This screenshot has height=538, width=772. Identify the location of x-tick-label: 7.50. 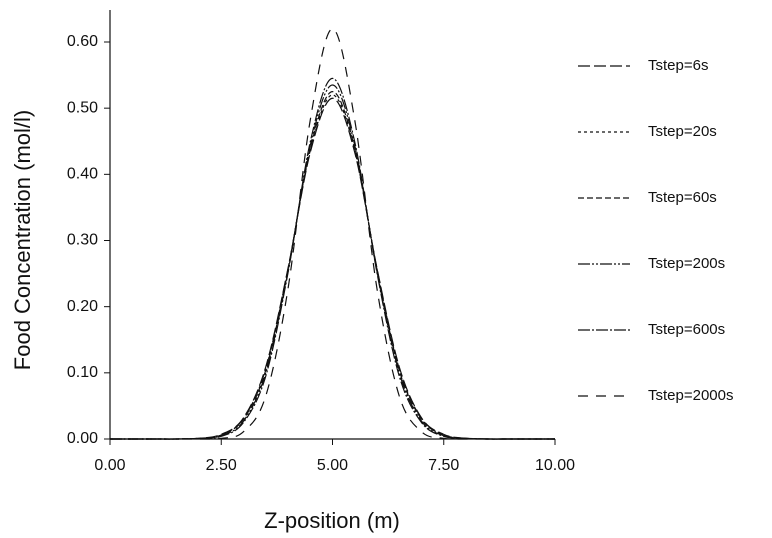
(443, 465).